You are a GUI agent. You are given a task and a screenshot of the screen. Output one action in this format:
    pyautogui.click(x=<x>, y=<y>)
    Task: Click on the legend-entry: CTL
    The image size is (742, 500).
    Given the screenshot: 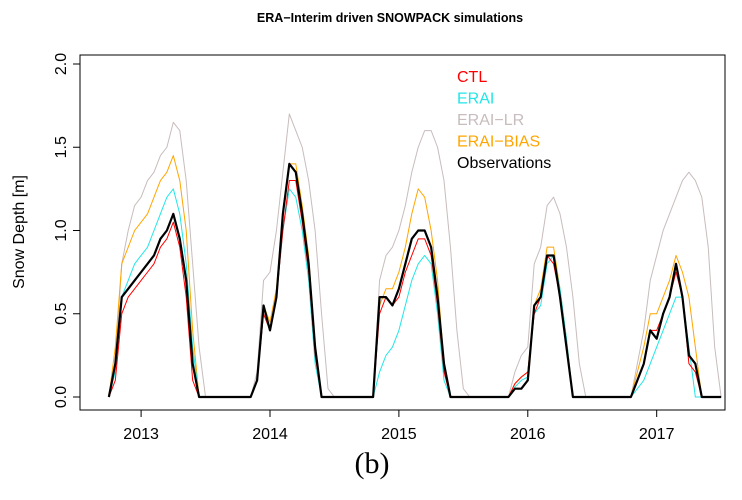 What is the action you would take?
    pyautogui.click(x=472, y=77)
    